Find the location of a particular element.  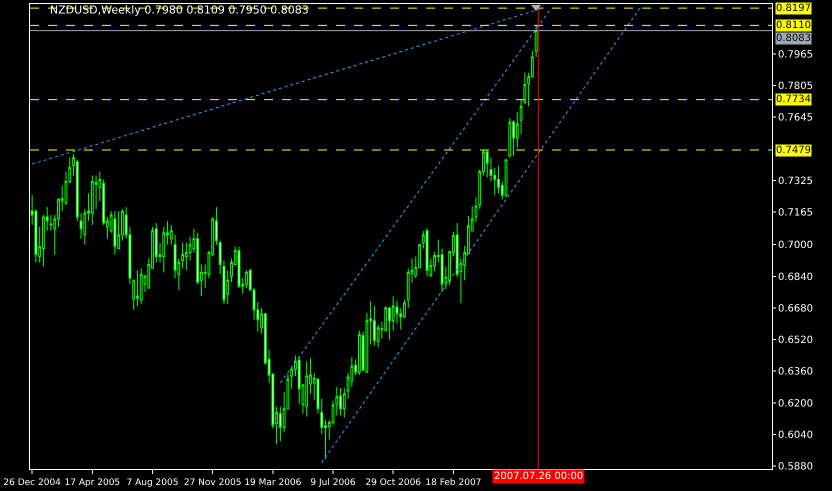

y-tick-label: 0.6680 is located at coordinates (795, 308).